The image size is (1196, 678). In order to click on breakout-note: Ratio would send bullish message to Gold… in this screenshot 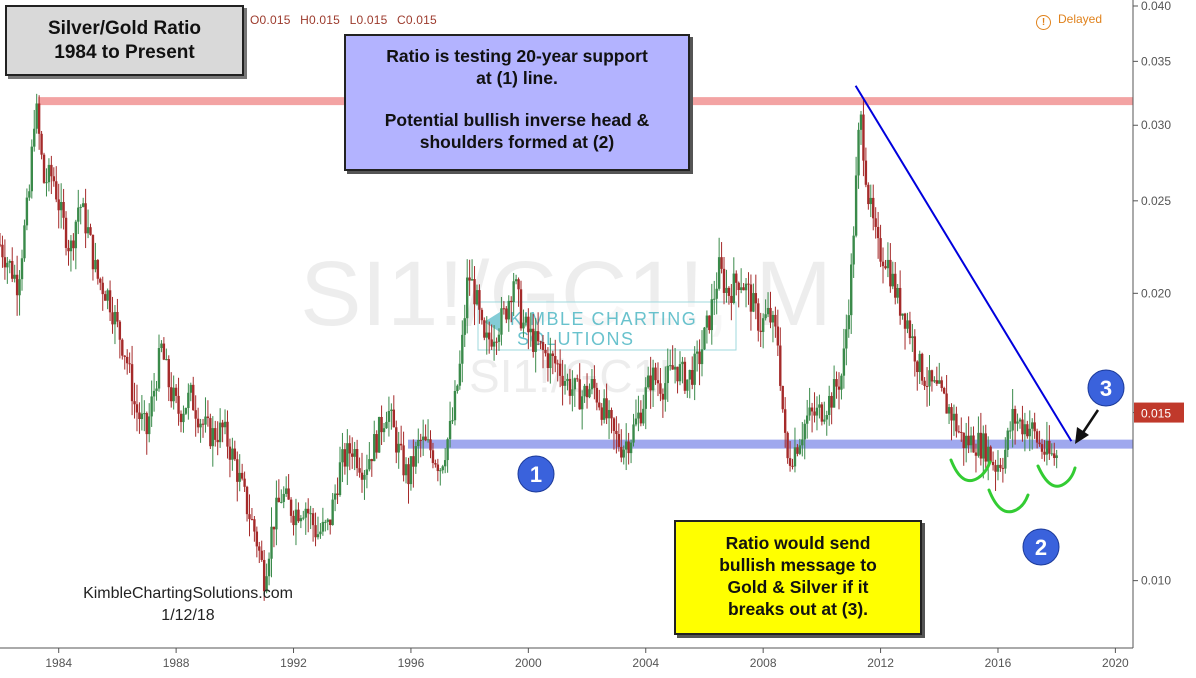, I will do `click(798, 577)`.